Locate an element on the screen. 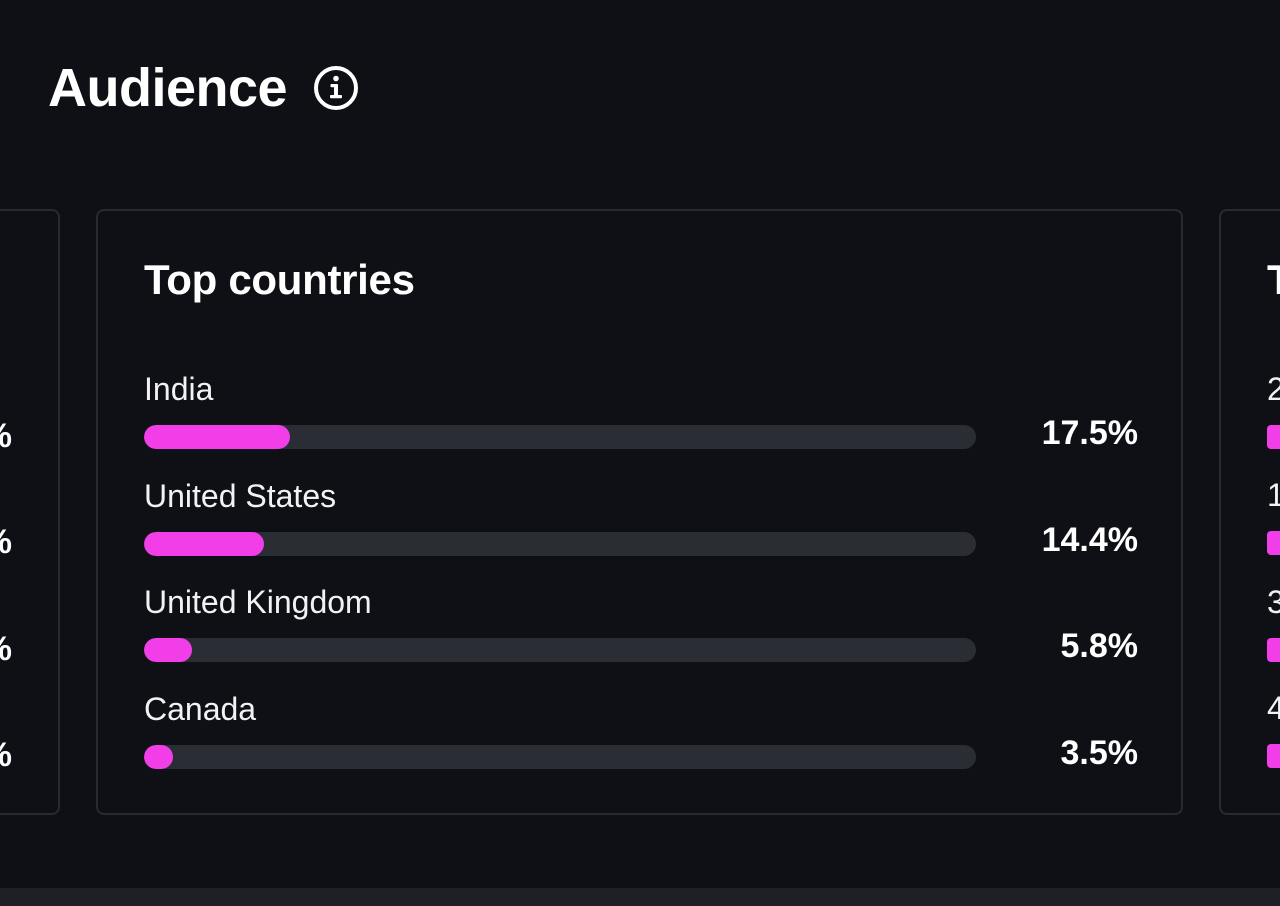 The height and width of the screenshot is (906, 1280). right-card-label: 1 is located at coordinates (1273, 495).